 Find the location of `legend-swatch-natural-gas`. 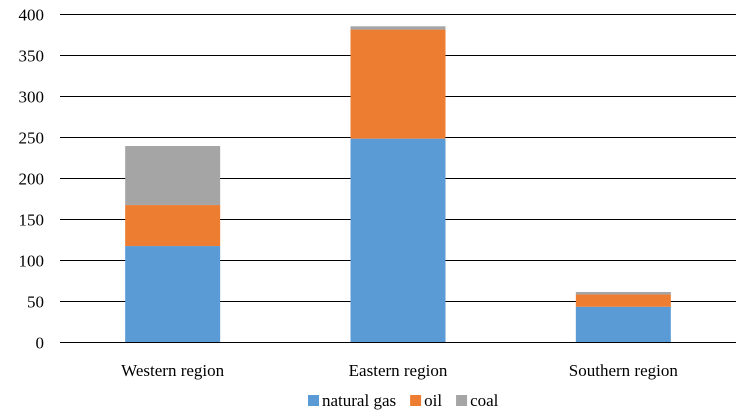

legend-swatch-natural-gas is located at coordinates (313, 400).